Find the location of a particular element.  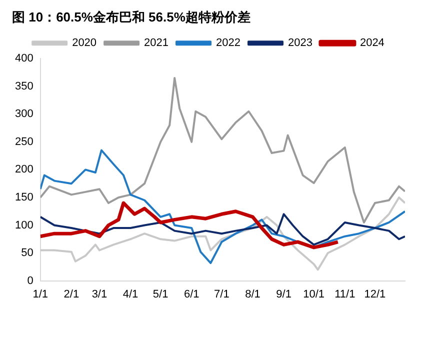

chart-title: 图 10：60.5%金布巴和 56.5%超特粉价差 is located at coordinates (131, 16).